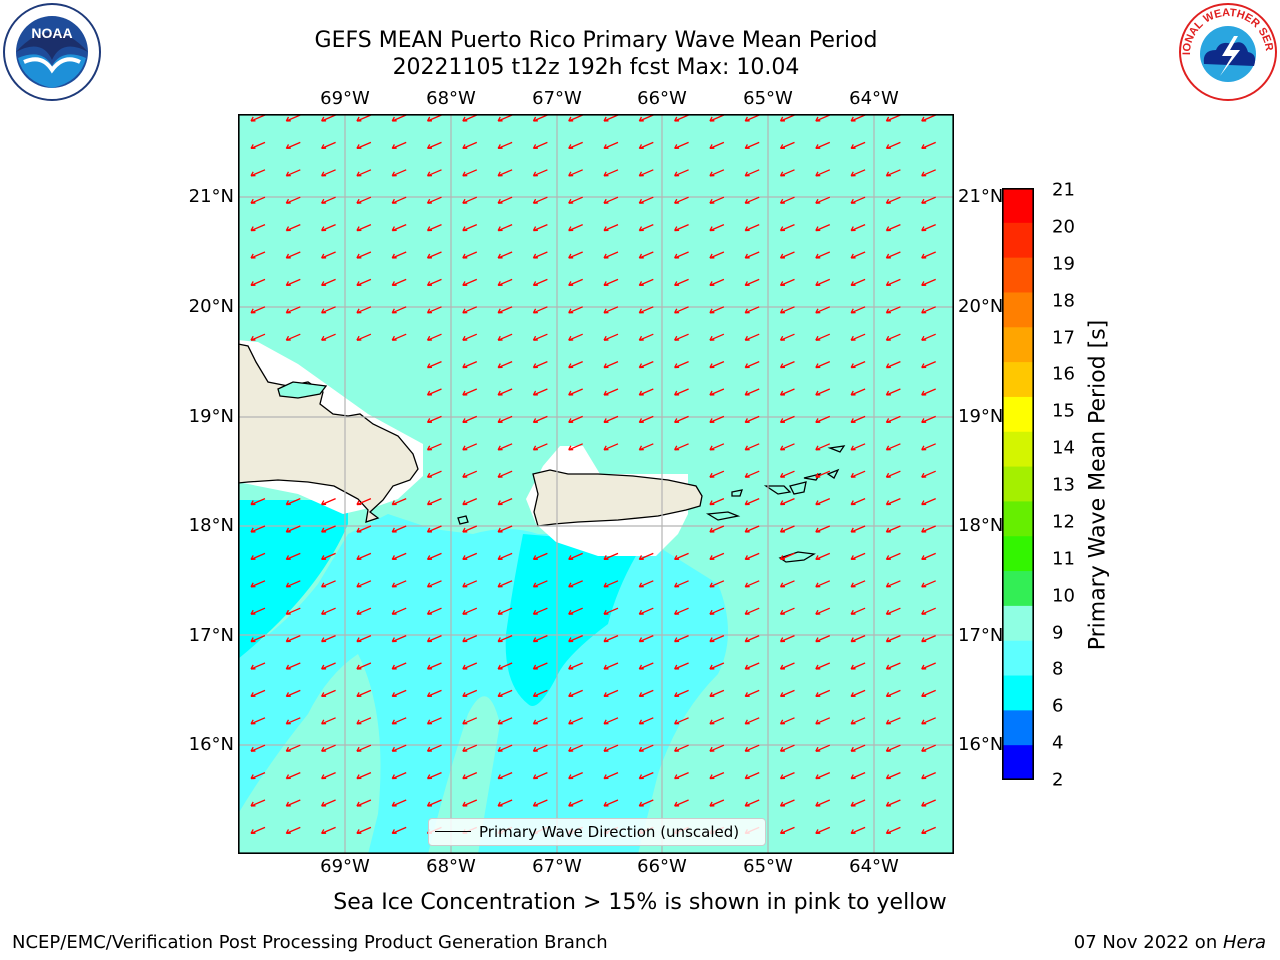 This screenshot has width=1280, height=960. I want to click on anegada-island, so click(836, 449).